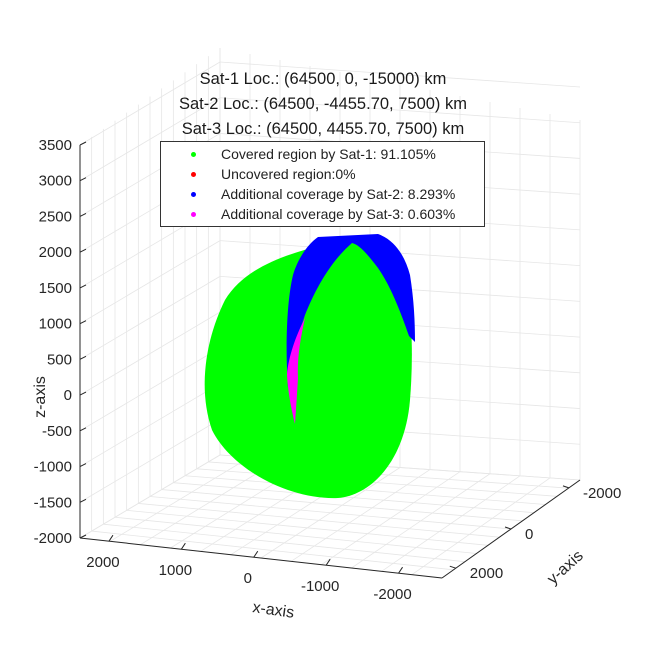 The width and height of the screenshot is (646, 651). I want to click on data-regions, so click(309, 366).